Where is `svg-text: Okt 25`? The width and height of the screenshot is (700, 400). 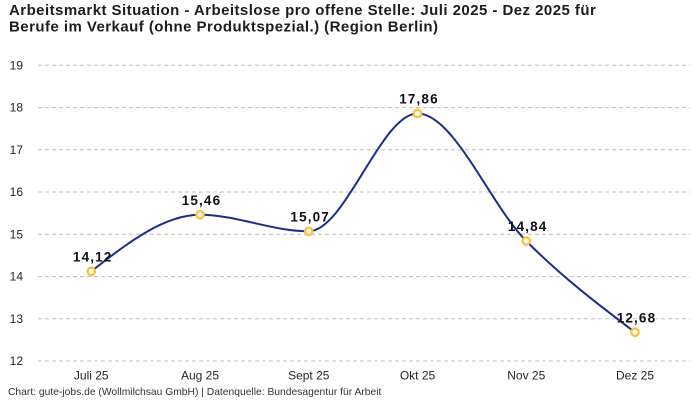
svg-text: Okt 25 is located at coordinates (418, 376).